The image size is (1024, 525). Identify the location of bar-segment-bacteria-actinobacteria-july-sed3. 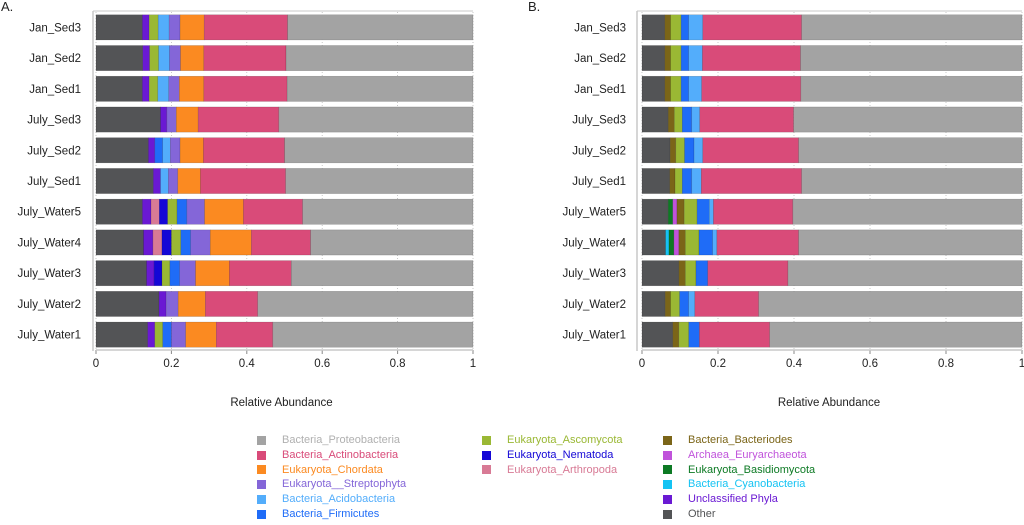
(746, 119).